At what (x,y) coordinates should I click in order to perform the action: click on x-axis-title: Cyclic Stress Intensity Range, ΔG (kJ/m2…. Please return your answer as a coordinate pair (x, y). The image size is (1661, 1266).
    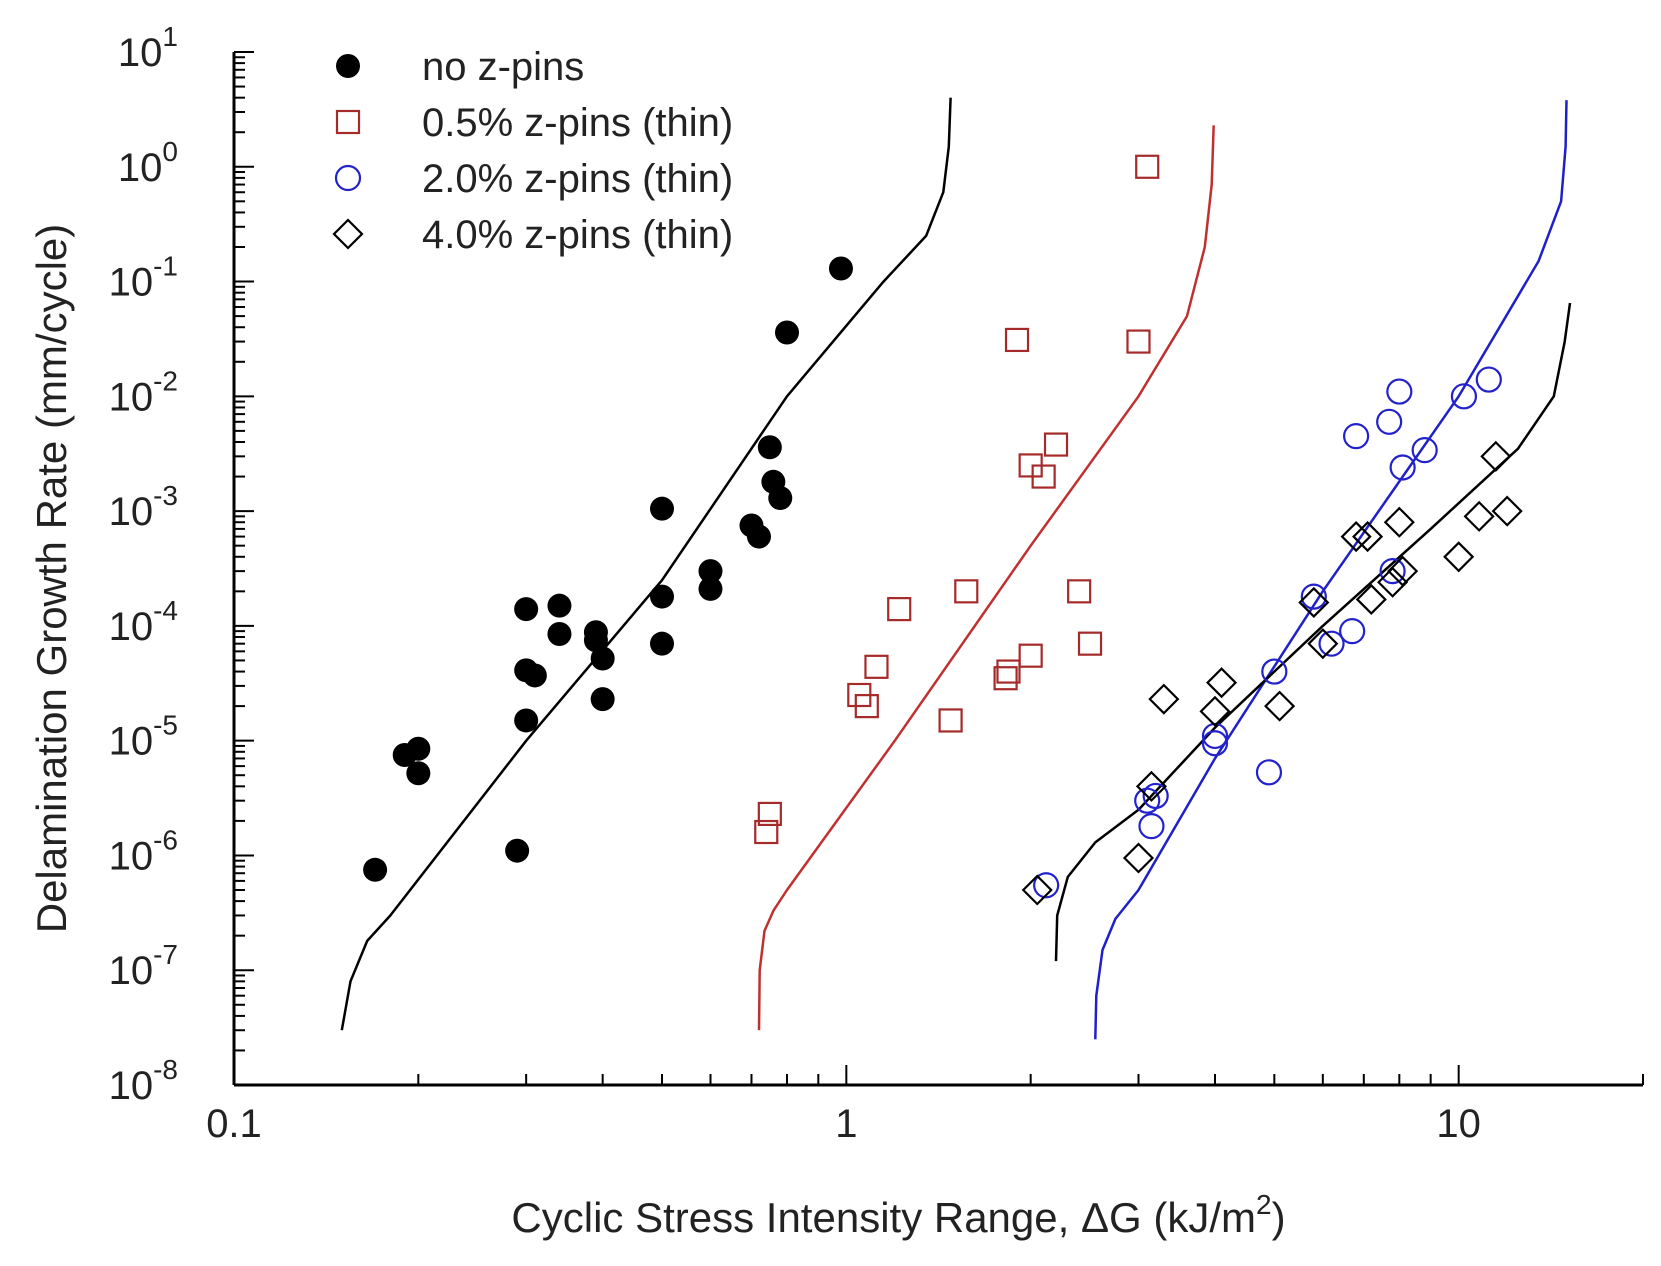
    Looking at the image, I should click on (898, 1215).